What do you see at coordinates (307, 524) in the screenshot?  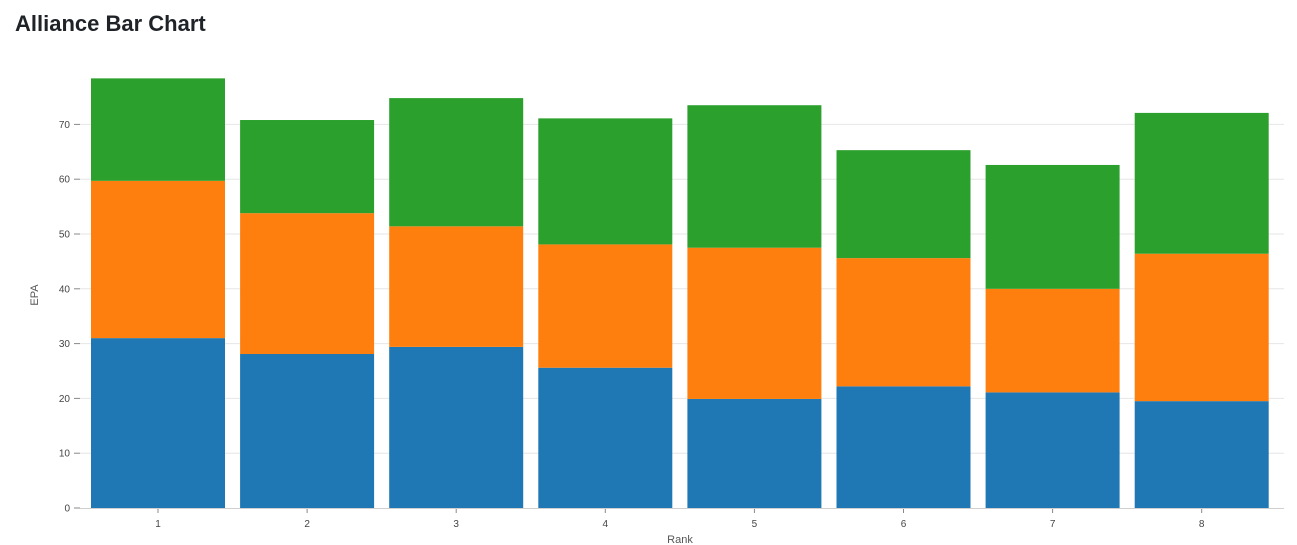 I see `x-tick-label: 2` at bounding box center [307, 524].